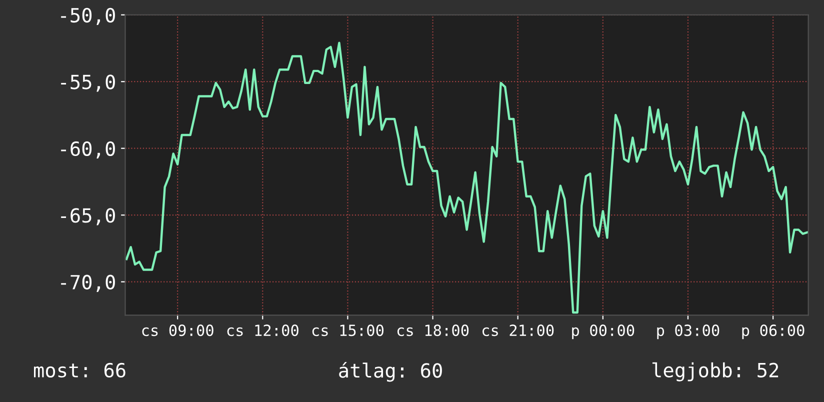 Image resolution: width=824 pixels, height=402 pixels. I want to click on y-tick-label: -55,0, so click(88, 83).